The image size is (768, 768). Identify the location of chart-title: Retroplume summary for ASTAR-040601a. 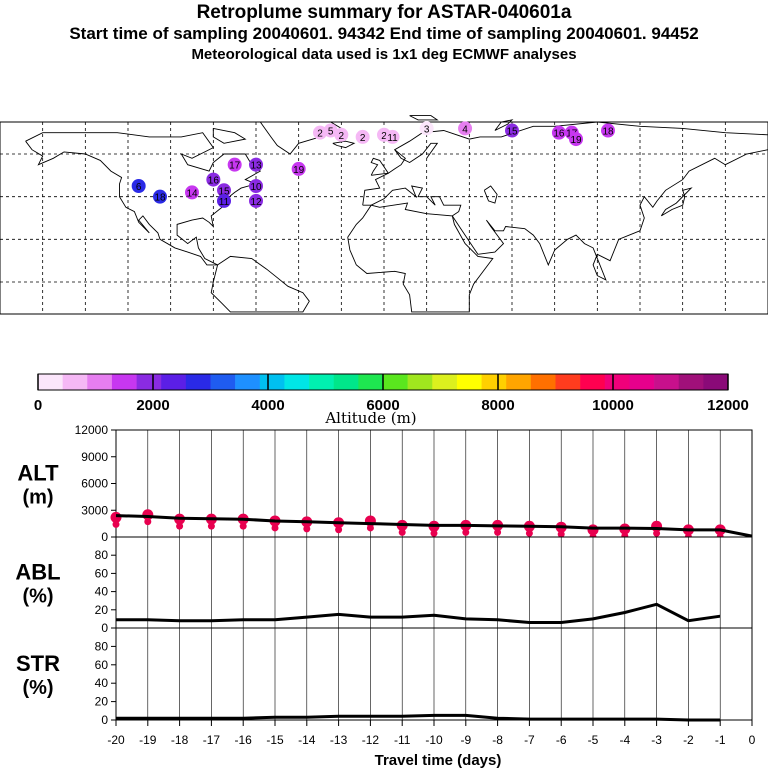
(384, 12).